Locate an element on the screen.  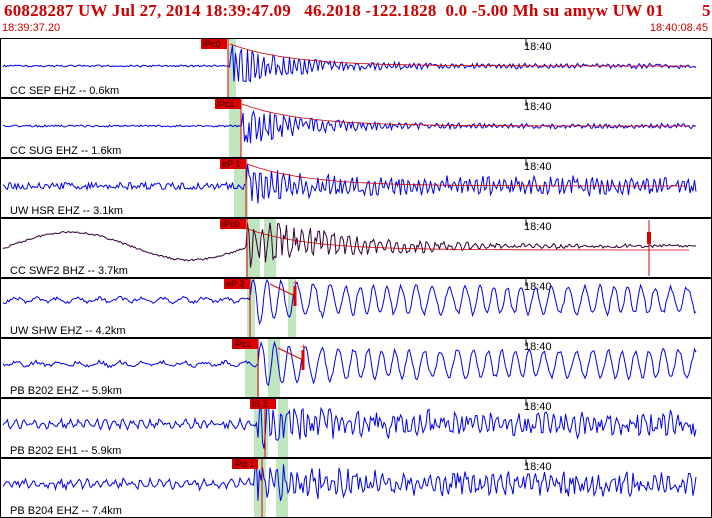
channel-panel: 18:40 iPc0 CC SWF2 BHZ -- 3.7km is located at coordinates (356, 248).